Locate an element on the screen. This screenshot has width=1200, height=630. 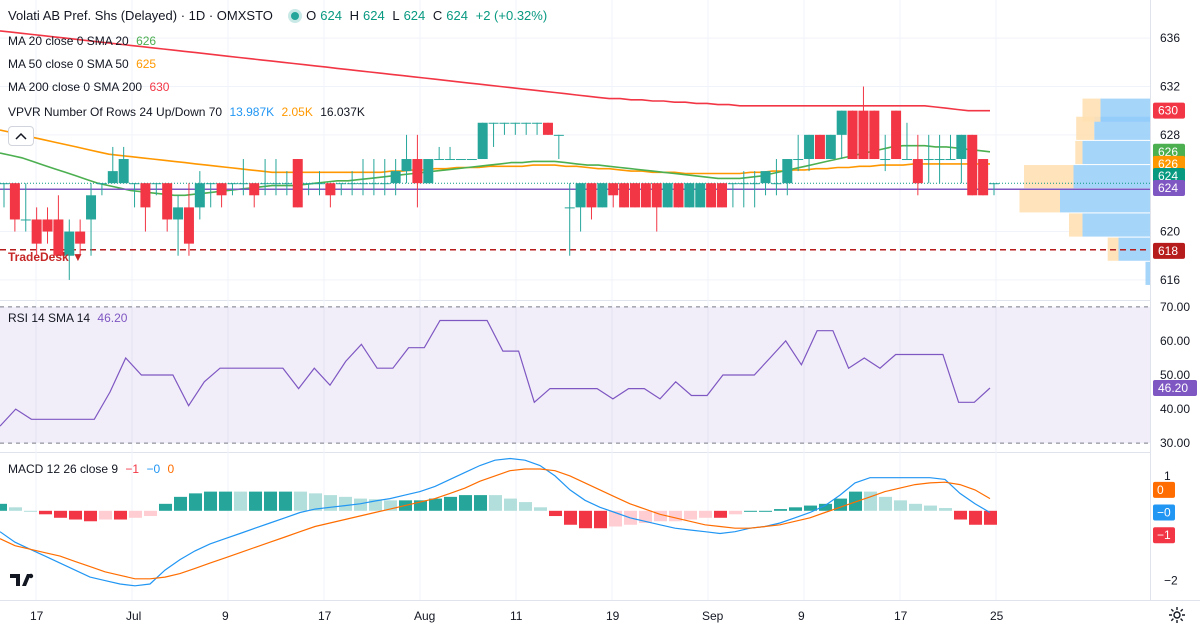
ma50-label: MA 50 close 0 SMA 50 is located at coordinates (68, 64).